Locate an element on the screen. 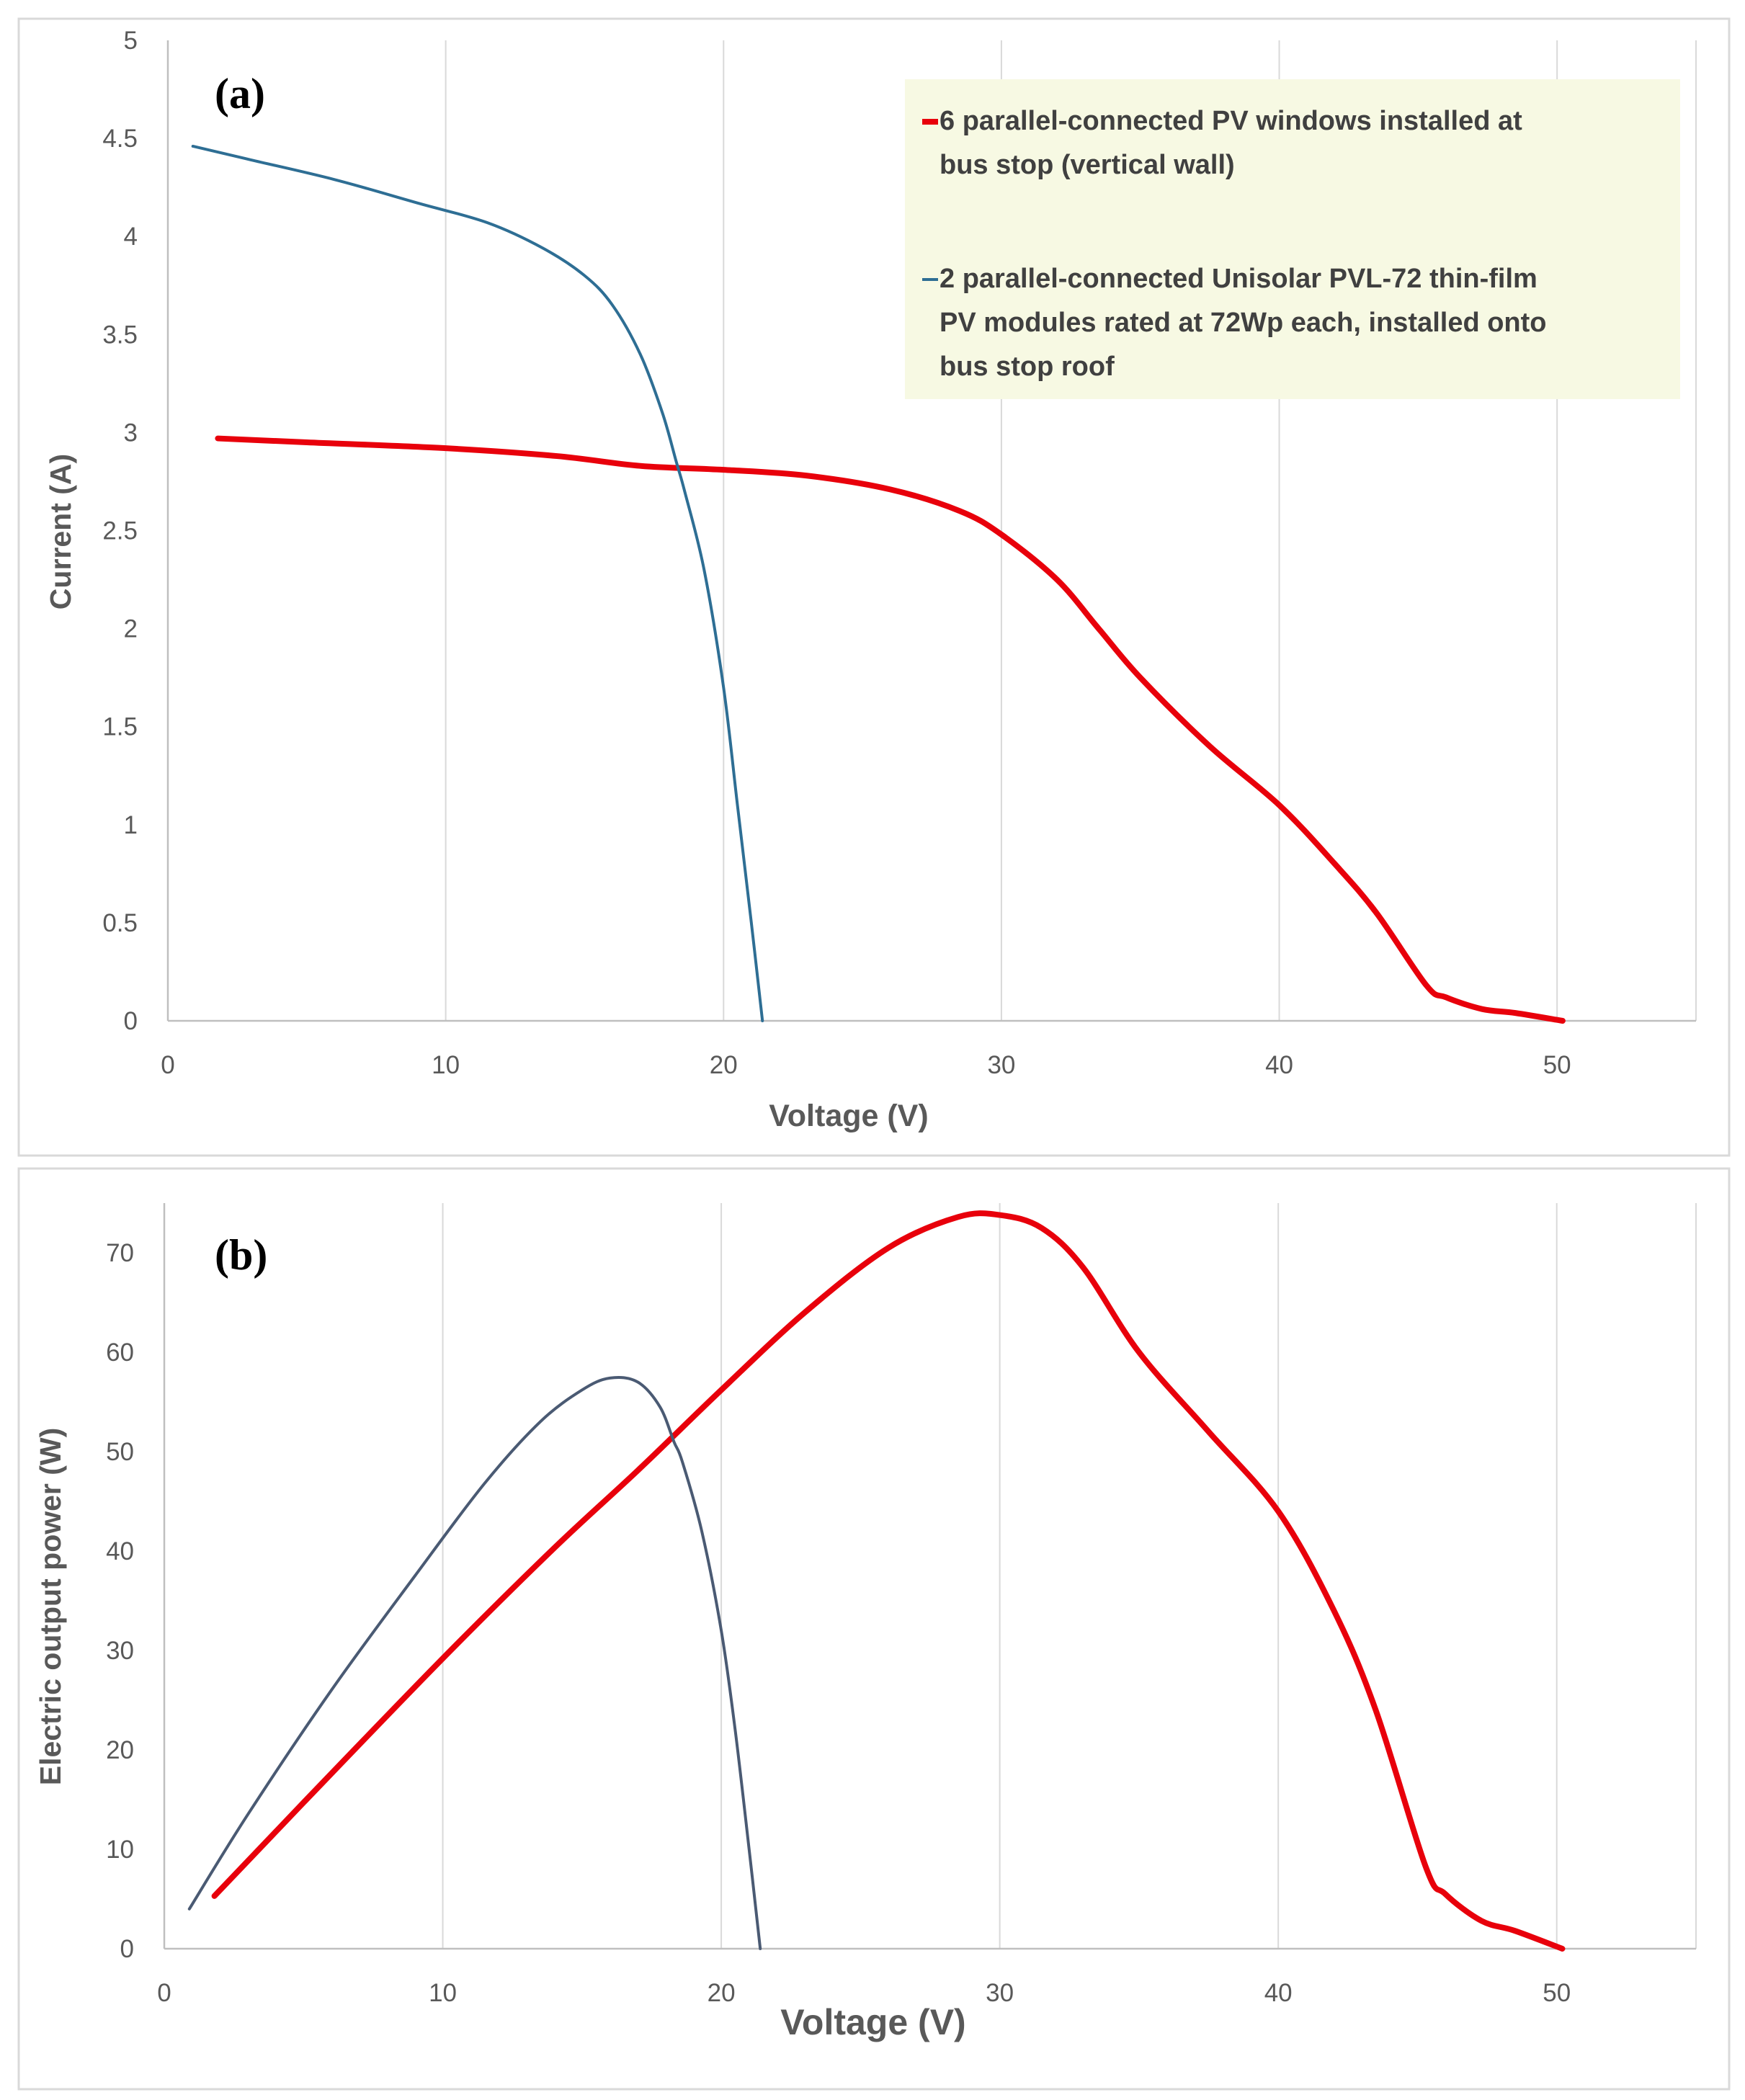  panel-b-y-tick-label: 30 is located at coordinates (120, 1651).